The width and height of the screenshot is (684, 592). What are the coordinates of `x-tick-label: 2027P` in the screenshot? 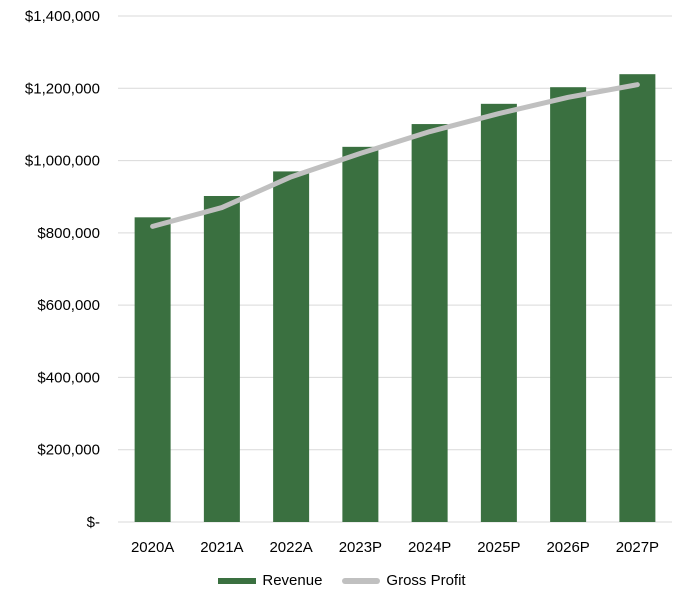 It's located at (637, 547).